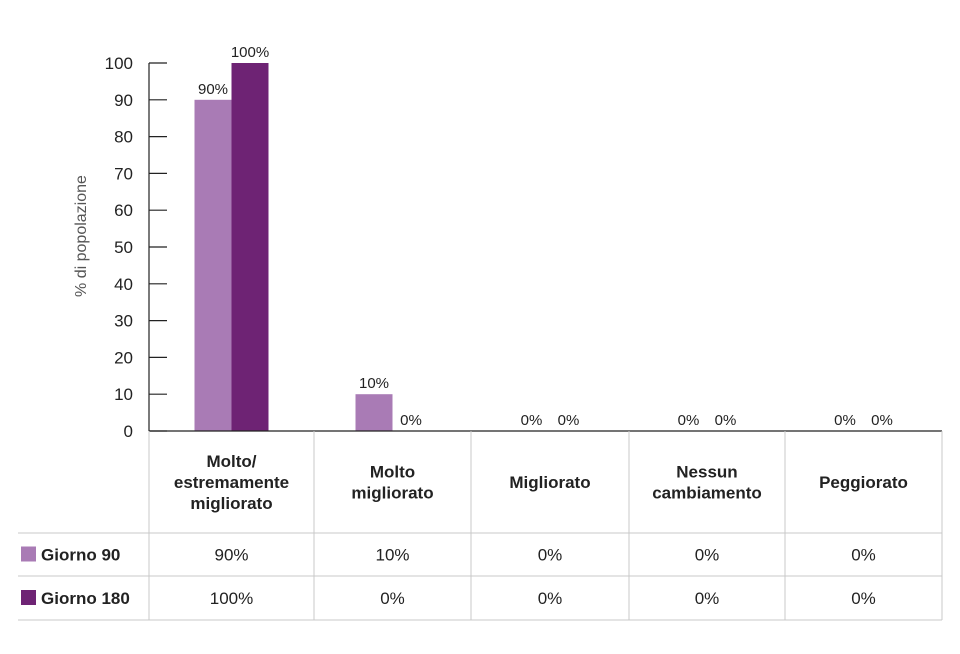 Image resolution: width=960 pixels, height=654 pixels. Describe the element at coordinates (231, 555) in the screenshot. I see `table-cell: 90%` at that location.